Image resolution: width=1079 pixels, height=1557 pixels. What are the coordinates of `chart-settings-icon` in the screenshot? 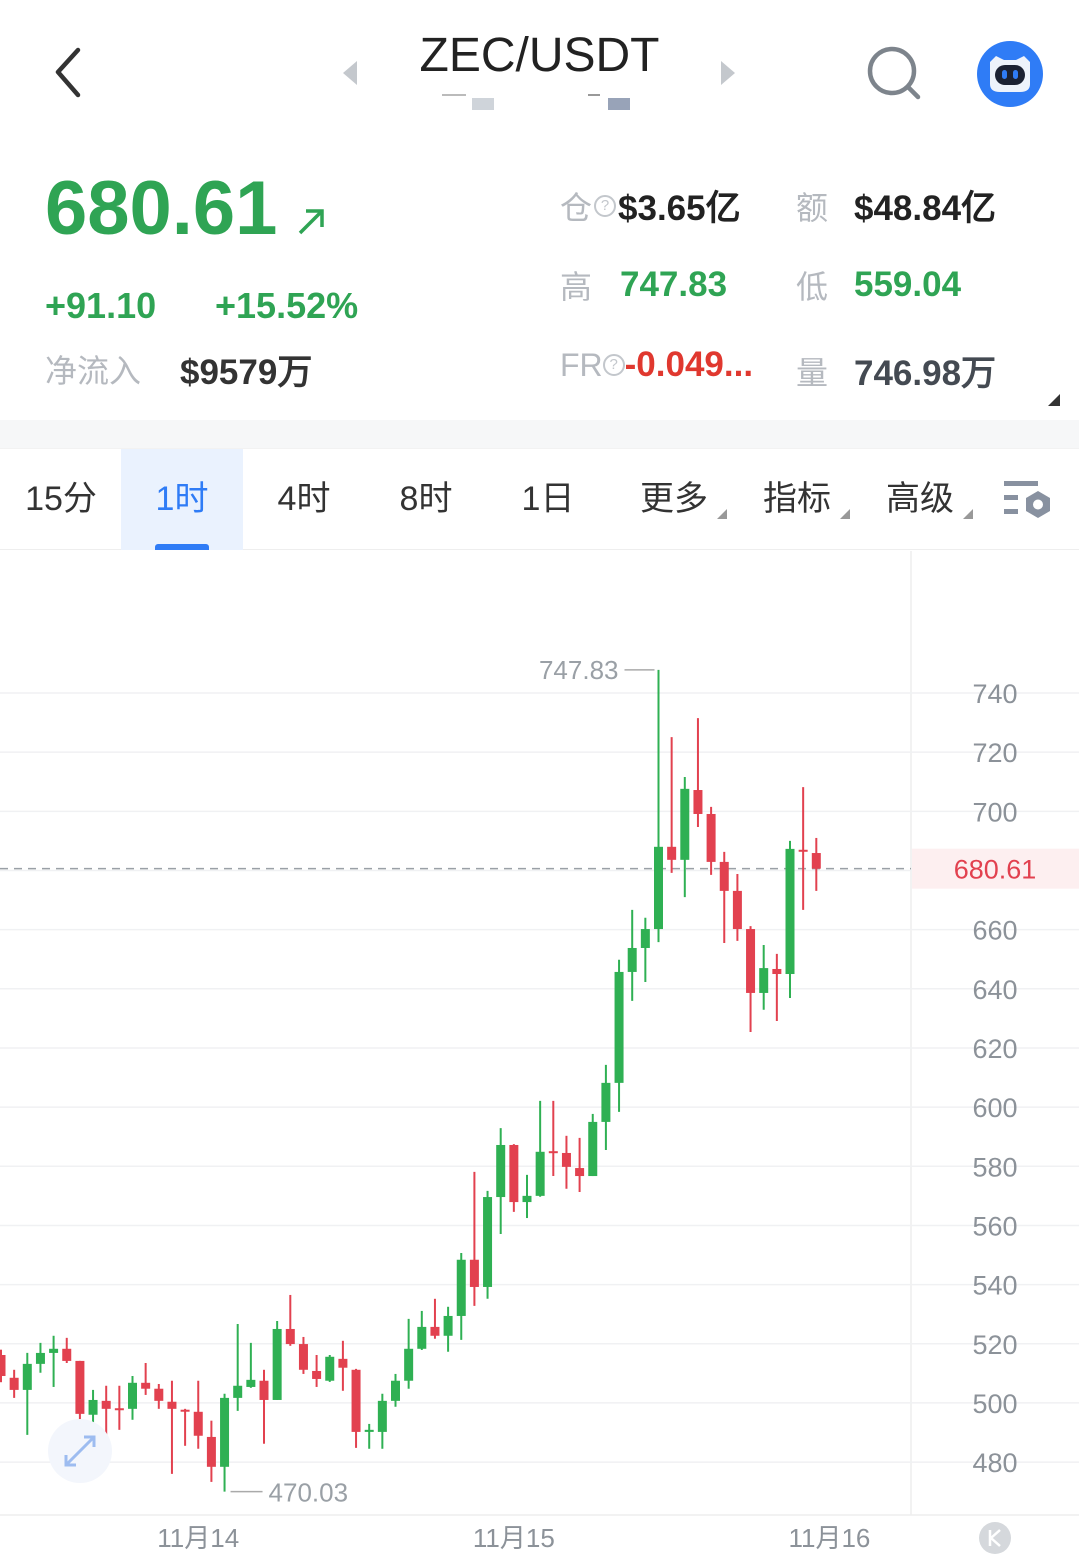 It's located at (1030, 501).